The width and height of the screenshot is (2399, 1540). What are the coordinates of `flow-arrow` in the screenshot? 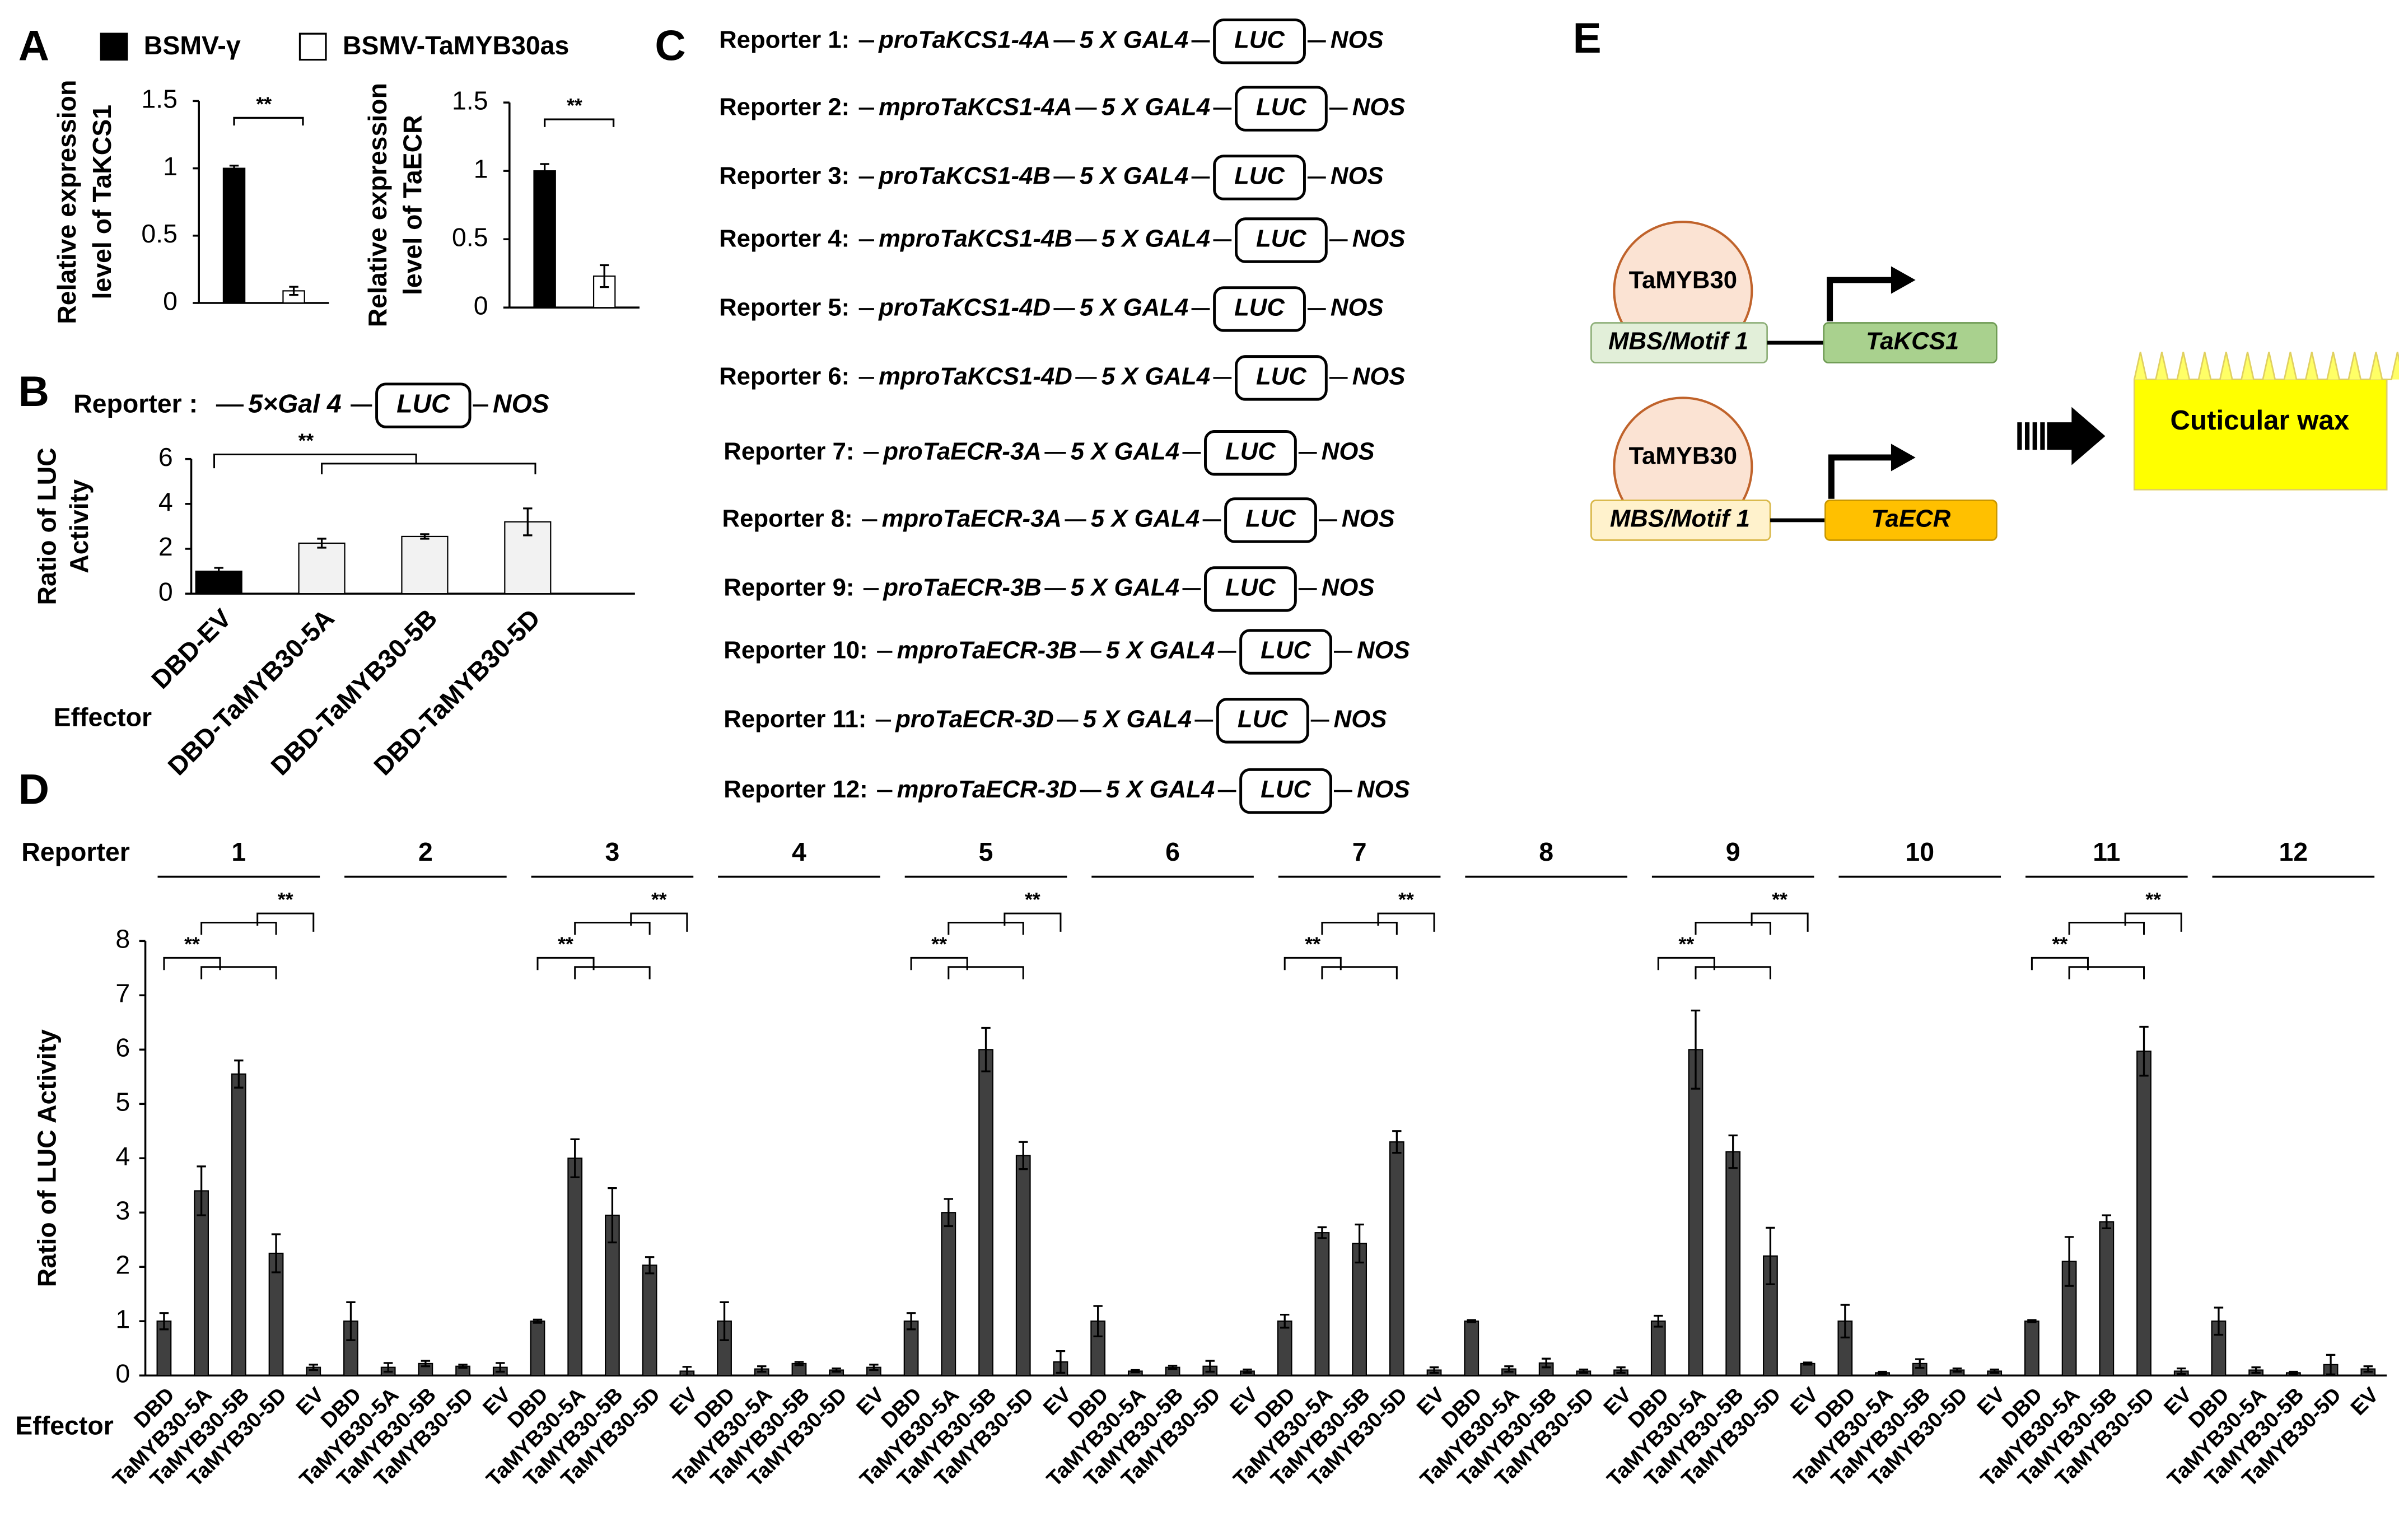 It's located at (2076, 436).